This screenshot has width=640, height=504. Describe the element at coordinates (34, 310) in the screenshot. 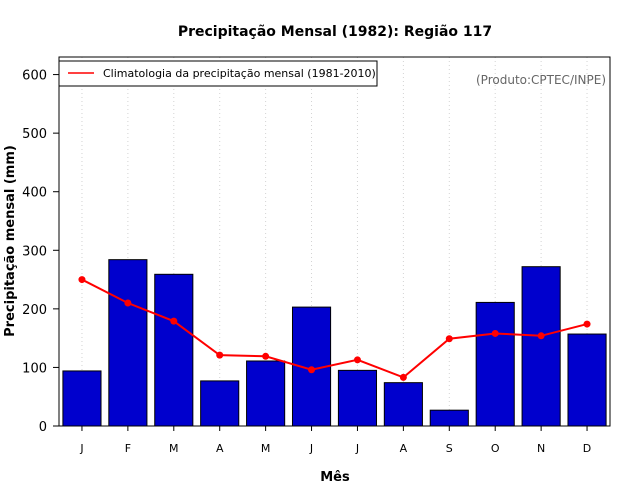

I see `y-tick-label: 200` at that location.